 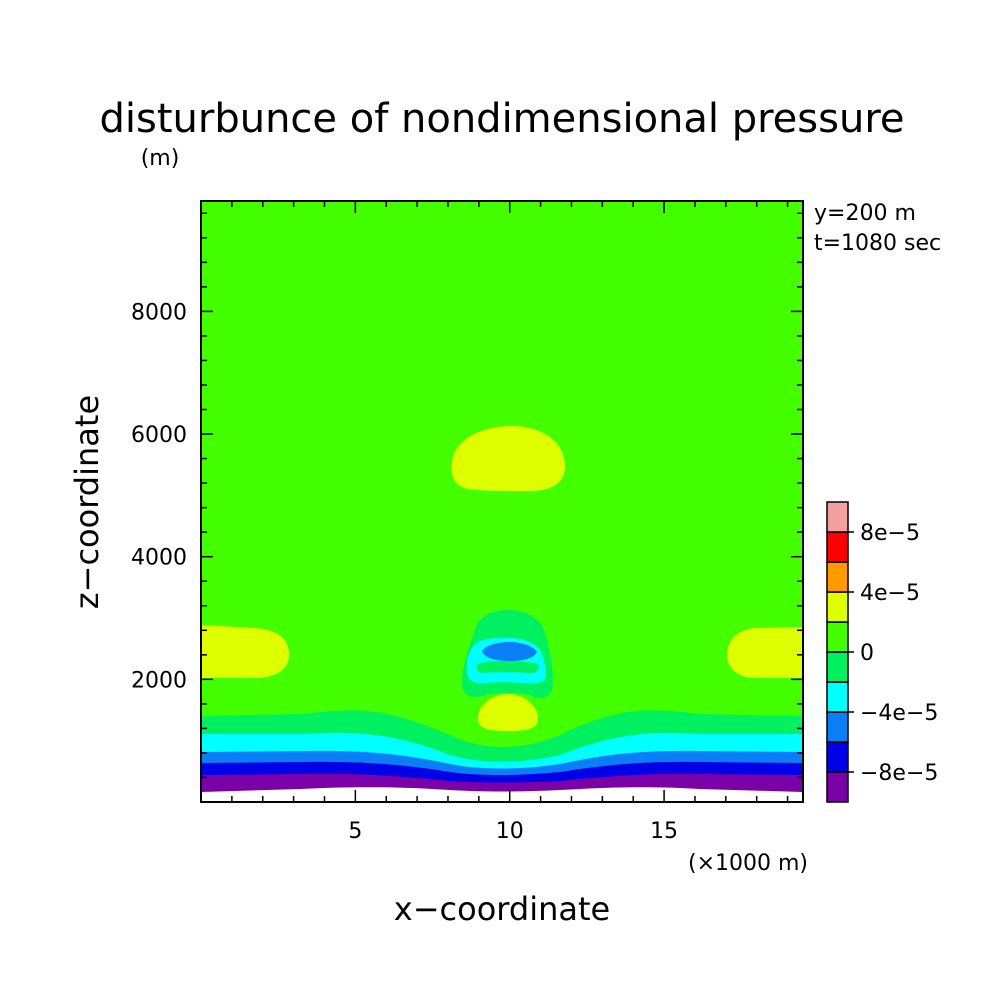 I want to click on center-minimum, so click(x=509, y=651).